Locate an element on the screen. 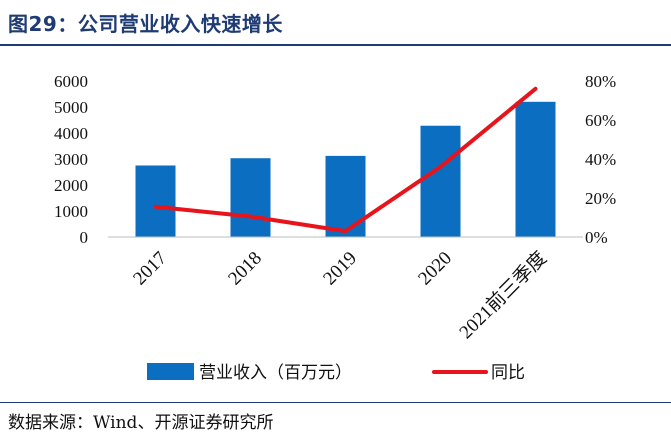 This screenshot has width=671, height=442. left-tick-label: 5000 is located at coordinates (71, 107).